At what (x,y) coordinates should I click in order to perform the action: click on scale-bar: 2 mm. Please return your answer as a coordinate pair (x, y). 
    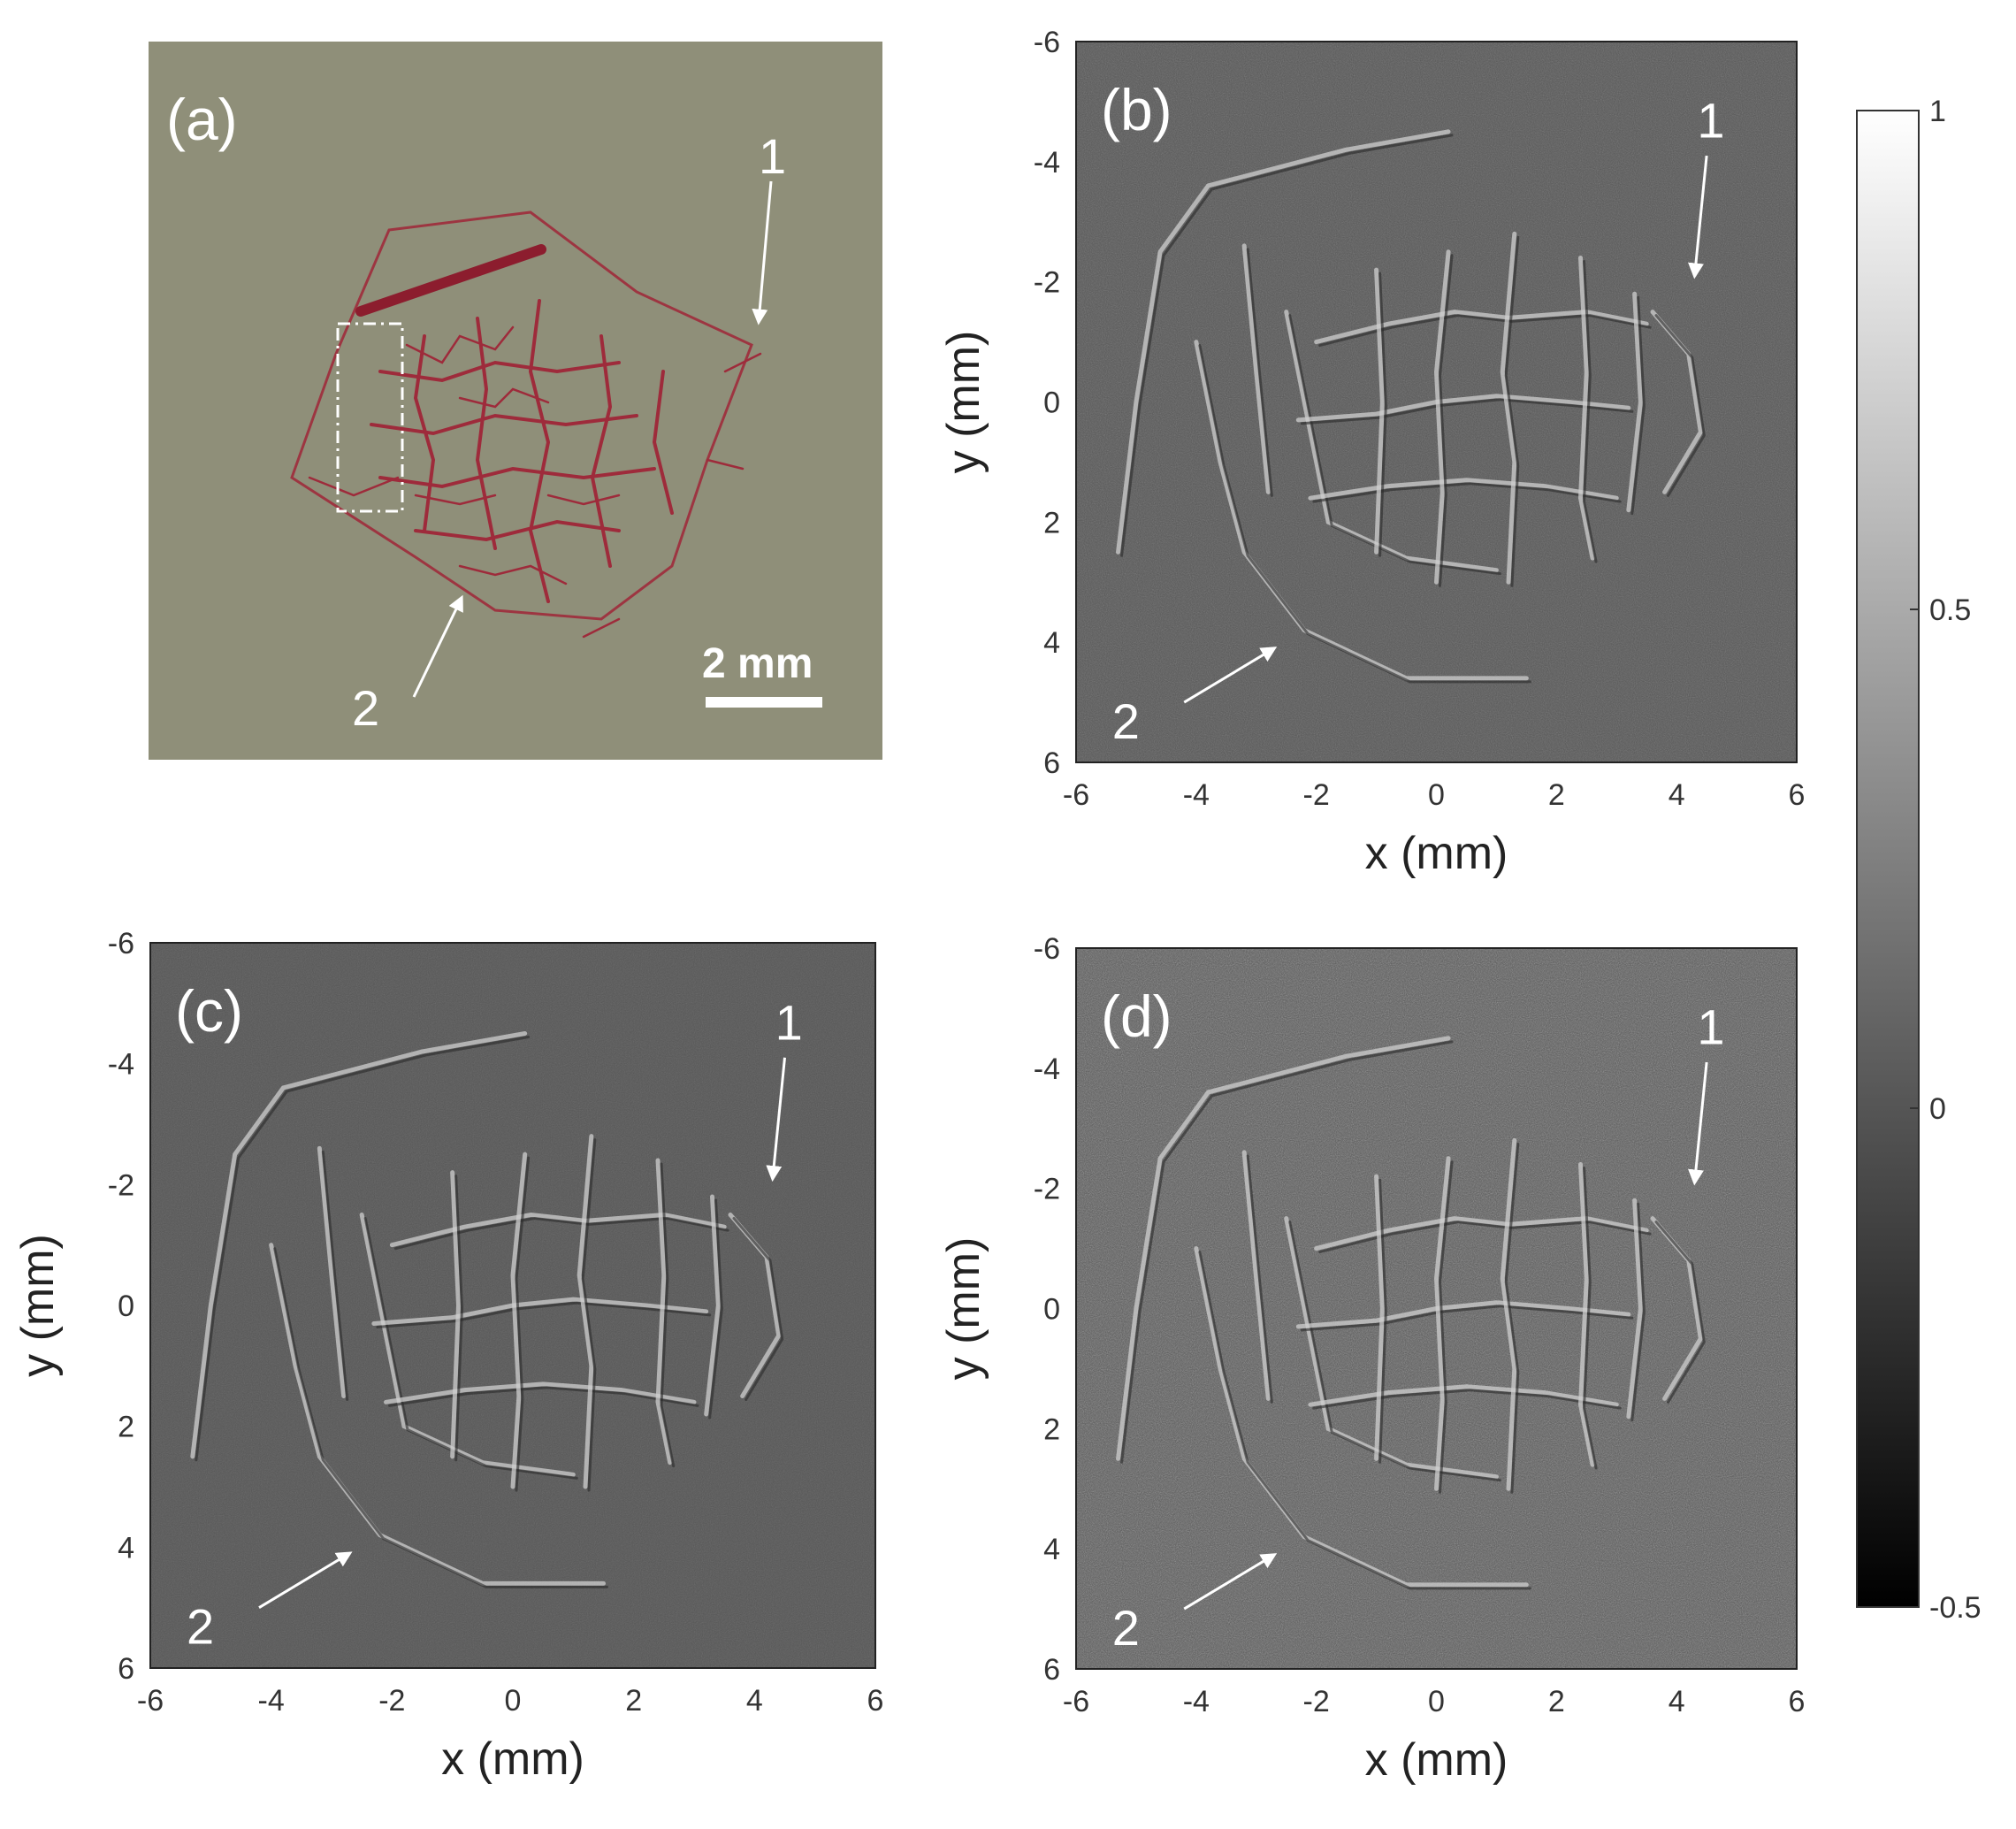
    Looking at the image, I should click on (762, 674).